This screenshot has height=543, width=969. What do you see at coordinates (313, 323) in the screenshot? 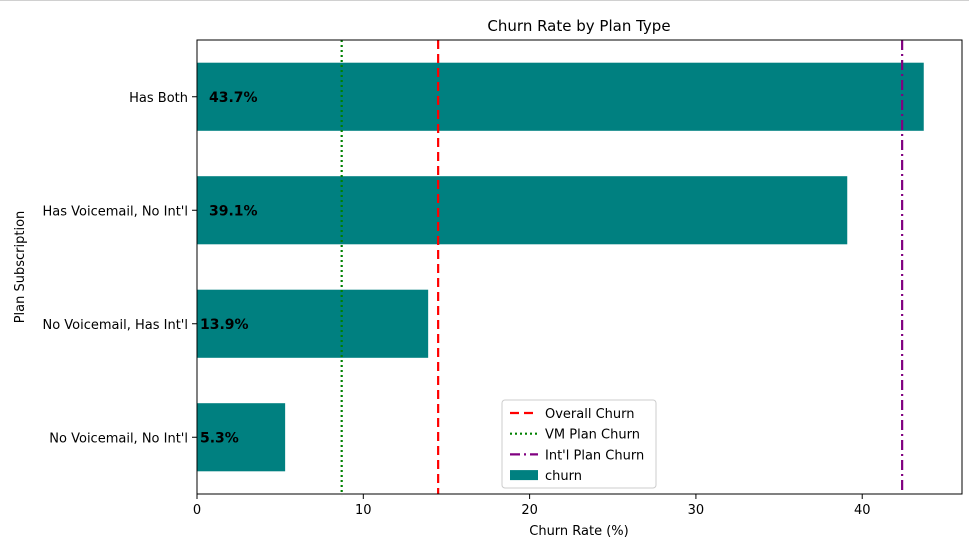
I see `bar-no-voicemail-has-int-l` at bounding box center [313, 323].